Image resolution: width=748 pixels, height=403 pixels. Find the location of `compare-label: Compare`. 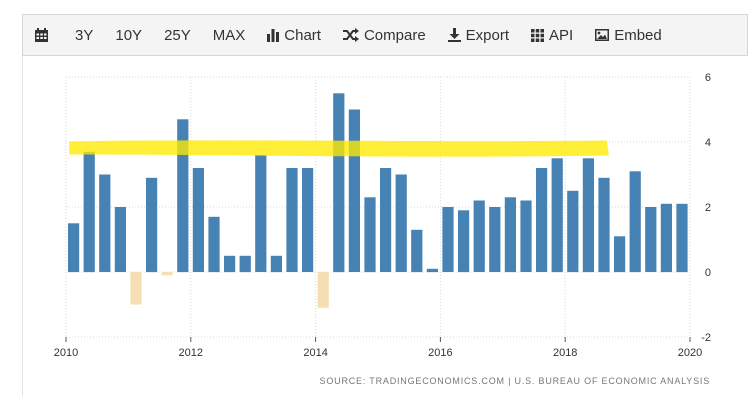

compare-label: Compare is located at coordinates (394, 35).